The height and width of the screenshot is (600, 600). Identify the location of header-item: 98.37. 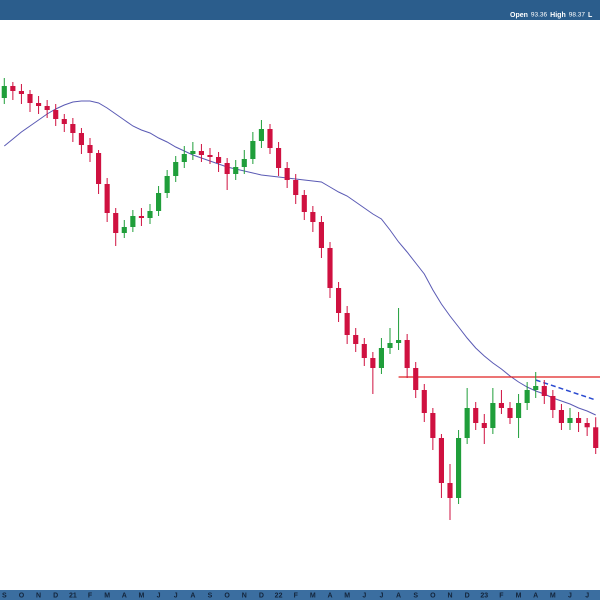
(577, 15).